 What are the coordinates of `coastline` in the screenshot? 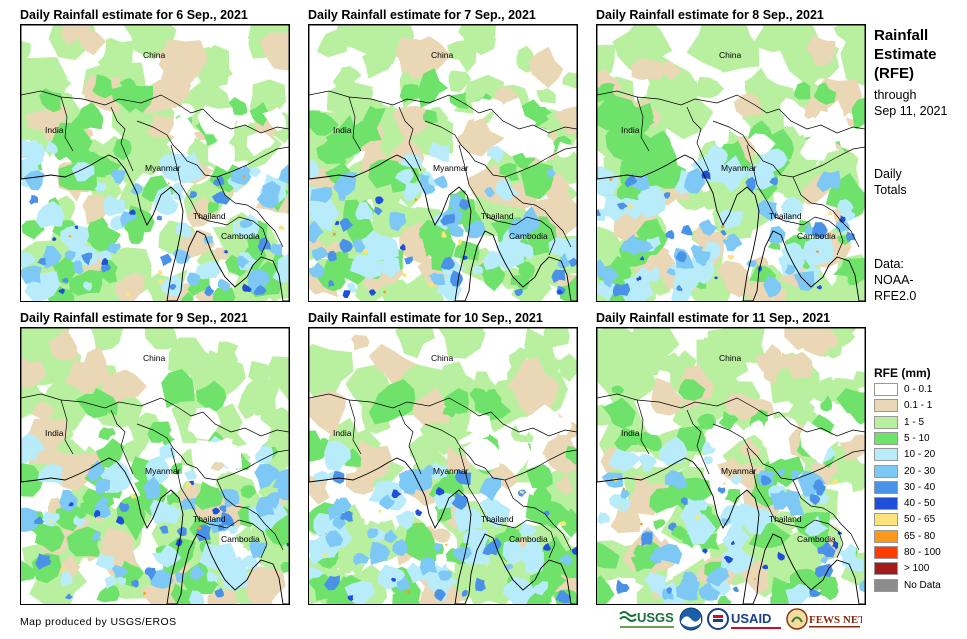 It's located at (443, 466).